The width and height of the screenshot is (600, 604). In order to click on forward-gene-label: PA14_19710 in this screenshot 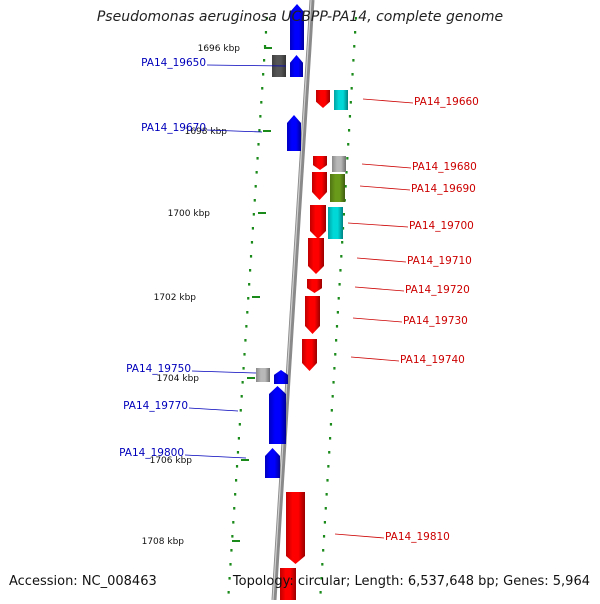, I will do `click(439, 261)`.